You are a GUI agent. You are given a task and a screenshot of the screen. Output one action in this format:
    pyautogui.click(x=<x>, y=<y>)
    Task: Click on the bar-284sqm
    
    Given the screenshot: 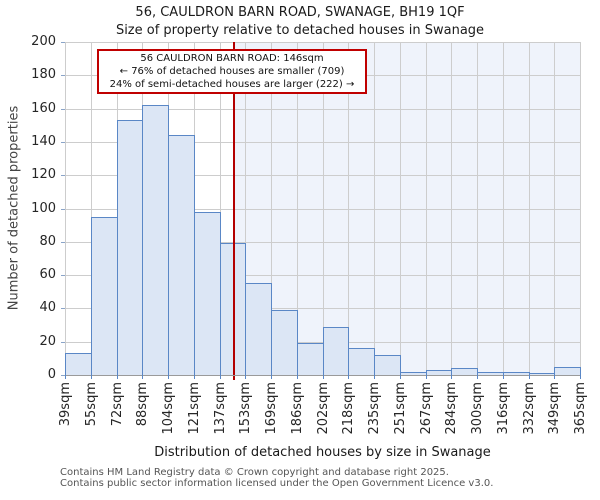 What is the action you would take?
    pyautogui.click(x=464, y=371)
    